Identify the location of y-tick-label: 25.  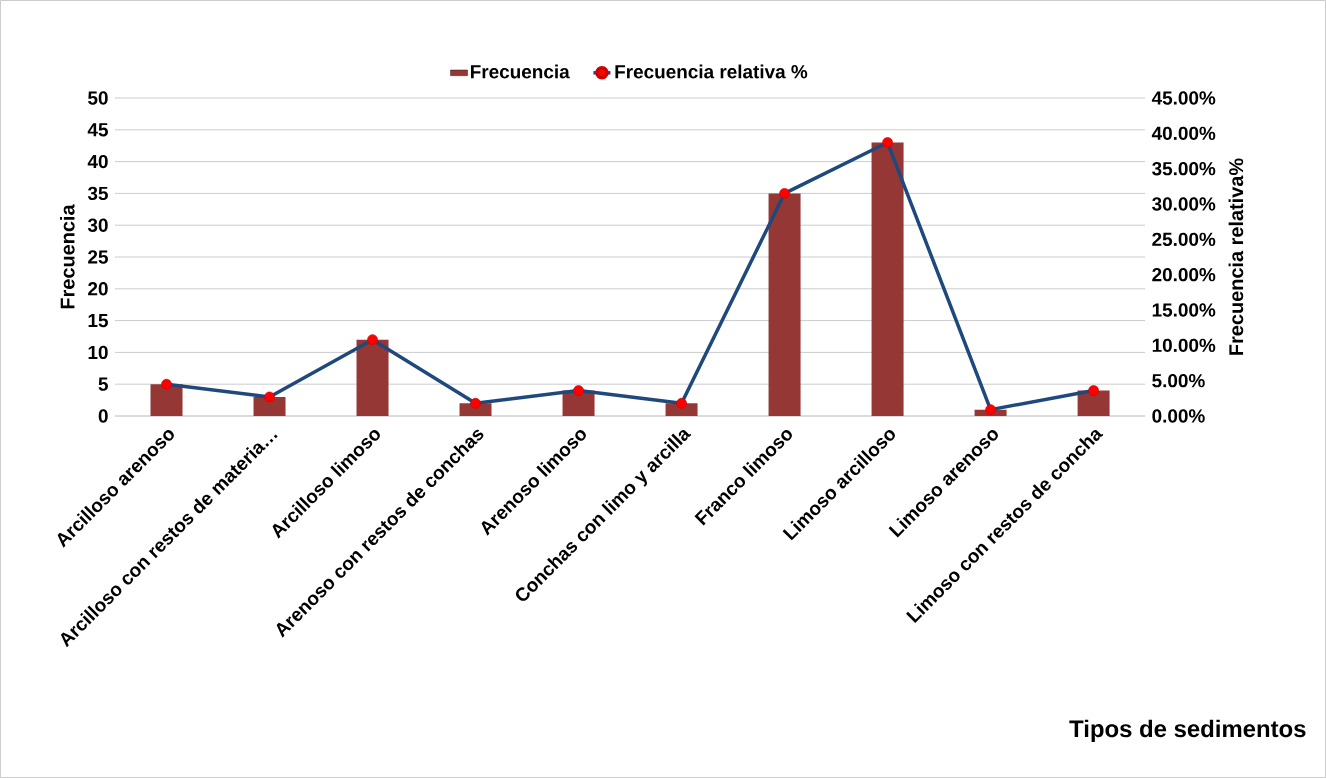
(98, 257).